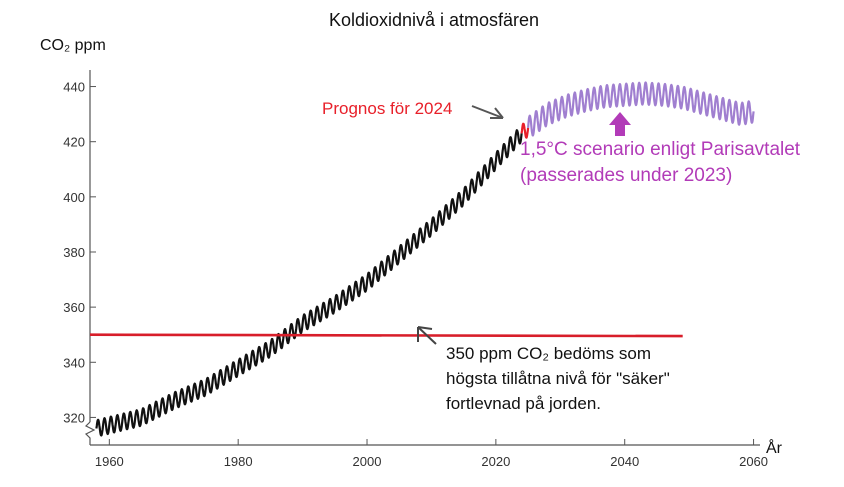  Describe the element at coordinates (753, 461) in the screenshot. I see `x-tick-label: 2060` at that location.